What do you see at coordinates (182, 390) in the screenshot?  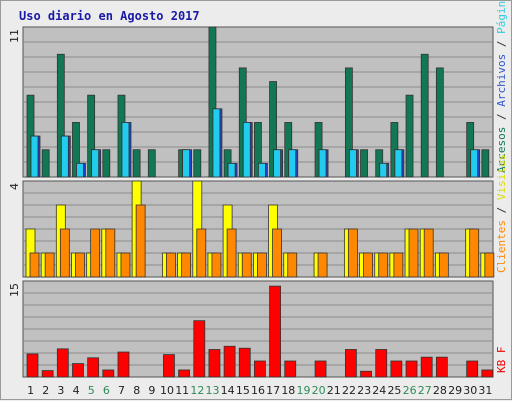 I see `x-tick-label: 11` at bounding box center [182, 390].